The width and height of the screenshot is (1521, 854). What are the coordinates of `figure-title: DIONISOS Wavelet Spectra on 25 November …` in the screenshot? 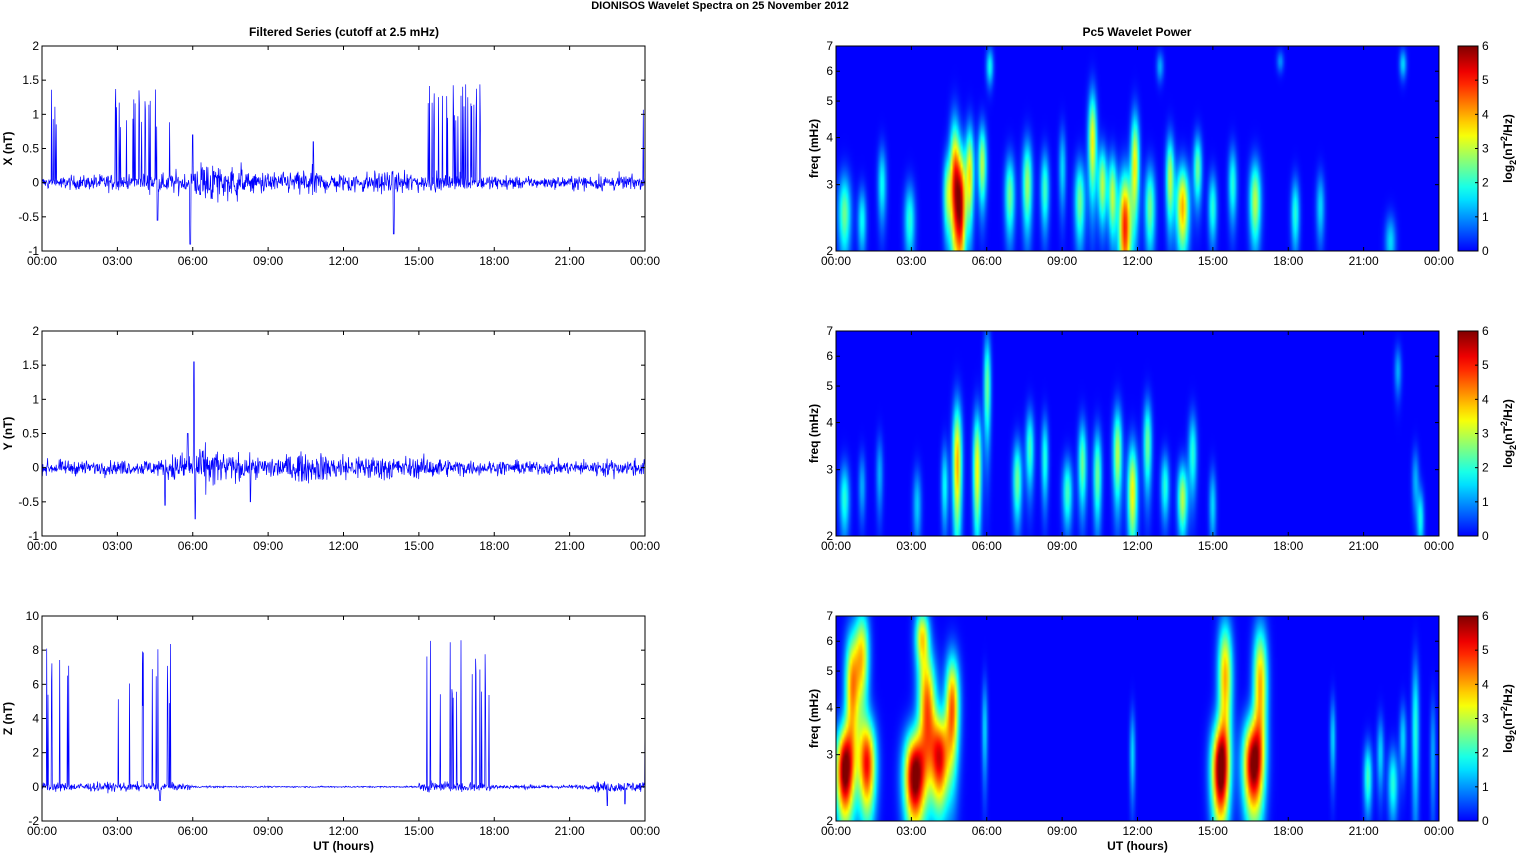 It's located at (720, 6).